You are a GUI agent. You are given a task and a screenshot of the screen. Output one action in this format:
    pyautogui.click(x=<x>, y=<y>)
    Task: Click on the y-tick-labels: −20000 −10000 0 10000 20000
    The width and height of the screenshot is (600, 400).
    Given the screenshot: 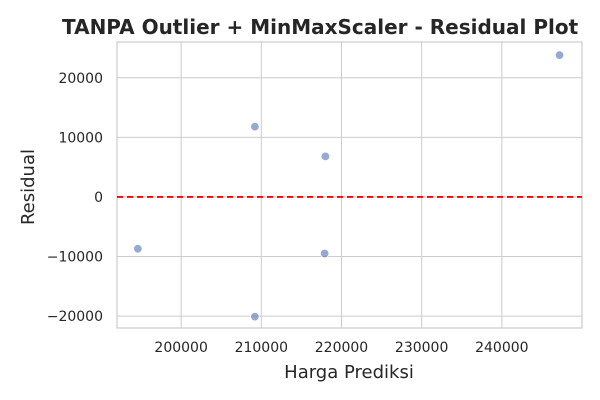 What is the action you would take?
    pyautogui.click(x=75, y=198)
    